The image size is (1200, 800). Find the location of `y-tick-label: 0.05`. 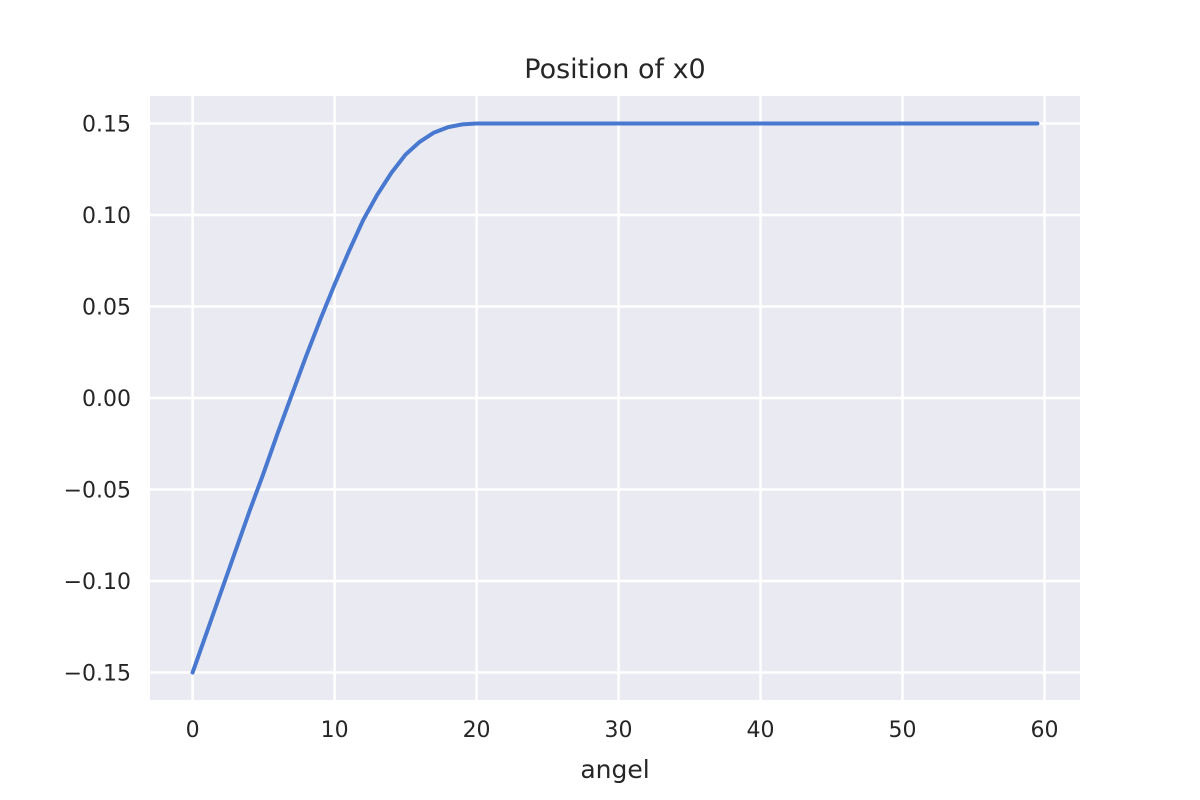

y-tick-label: 0.05 is located at coordinates (106, 307).